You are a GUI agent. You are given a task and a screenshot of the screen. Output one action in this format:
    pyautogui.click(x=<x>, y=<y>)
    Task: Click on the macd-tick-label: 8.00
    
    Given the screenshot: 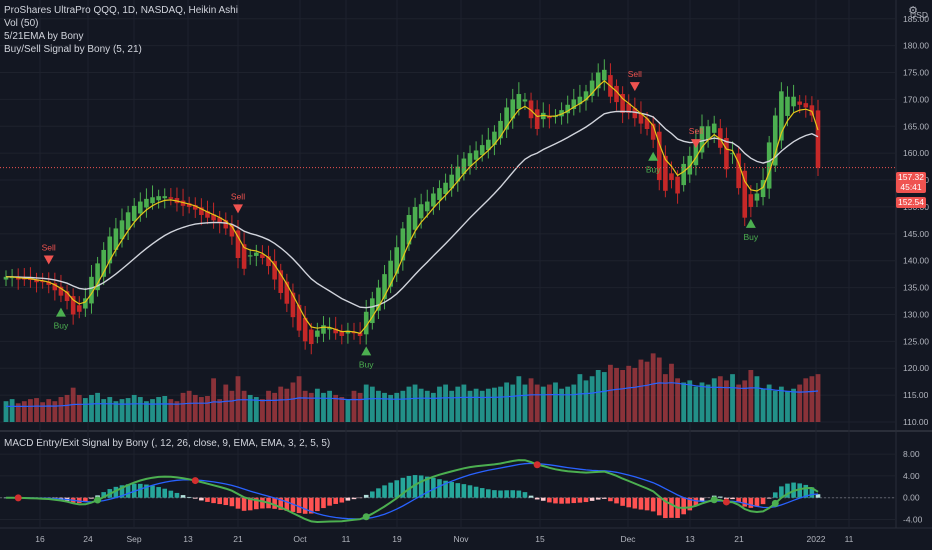 What is the action you would take?
    pyautogui.click(x=911, y=454)
    